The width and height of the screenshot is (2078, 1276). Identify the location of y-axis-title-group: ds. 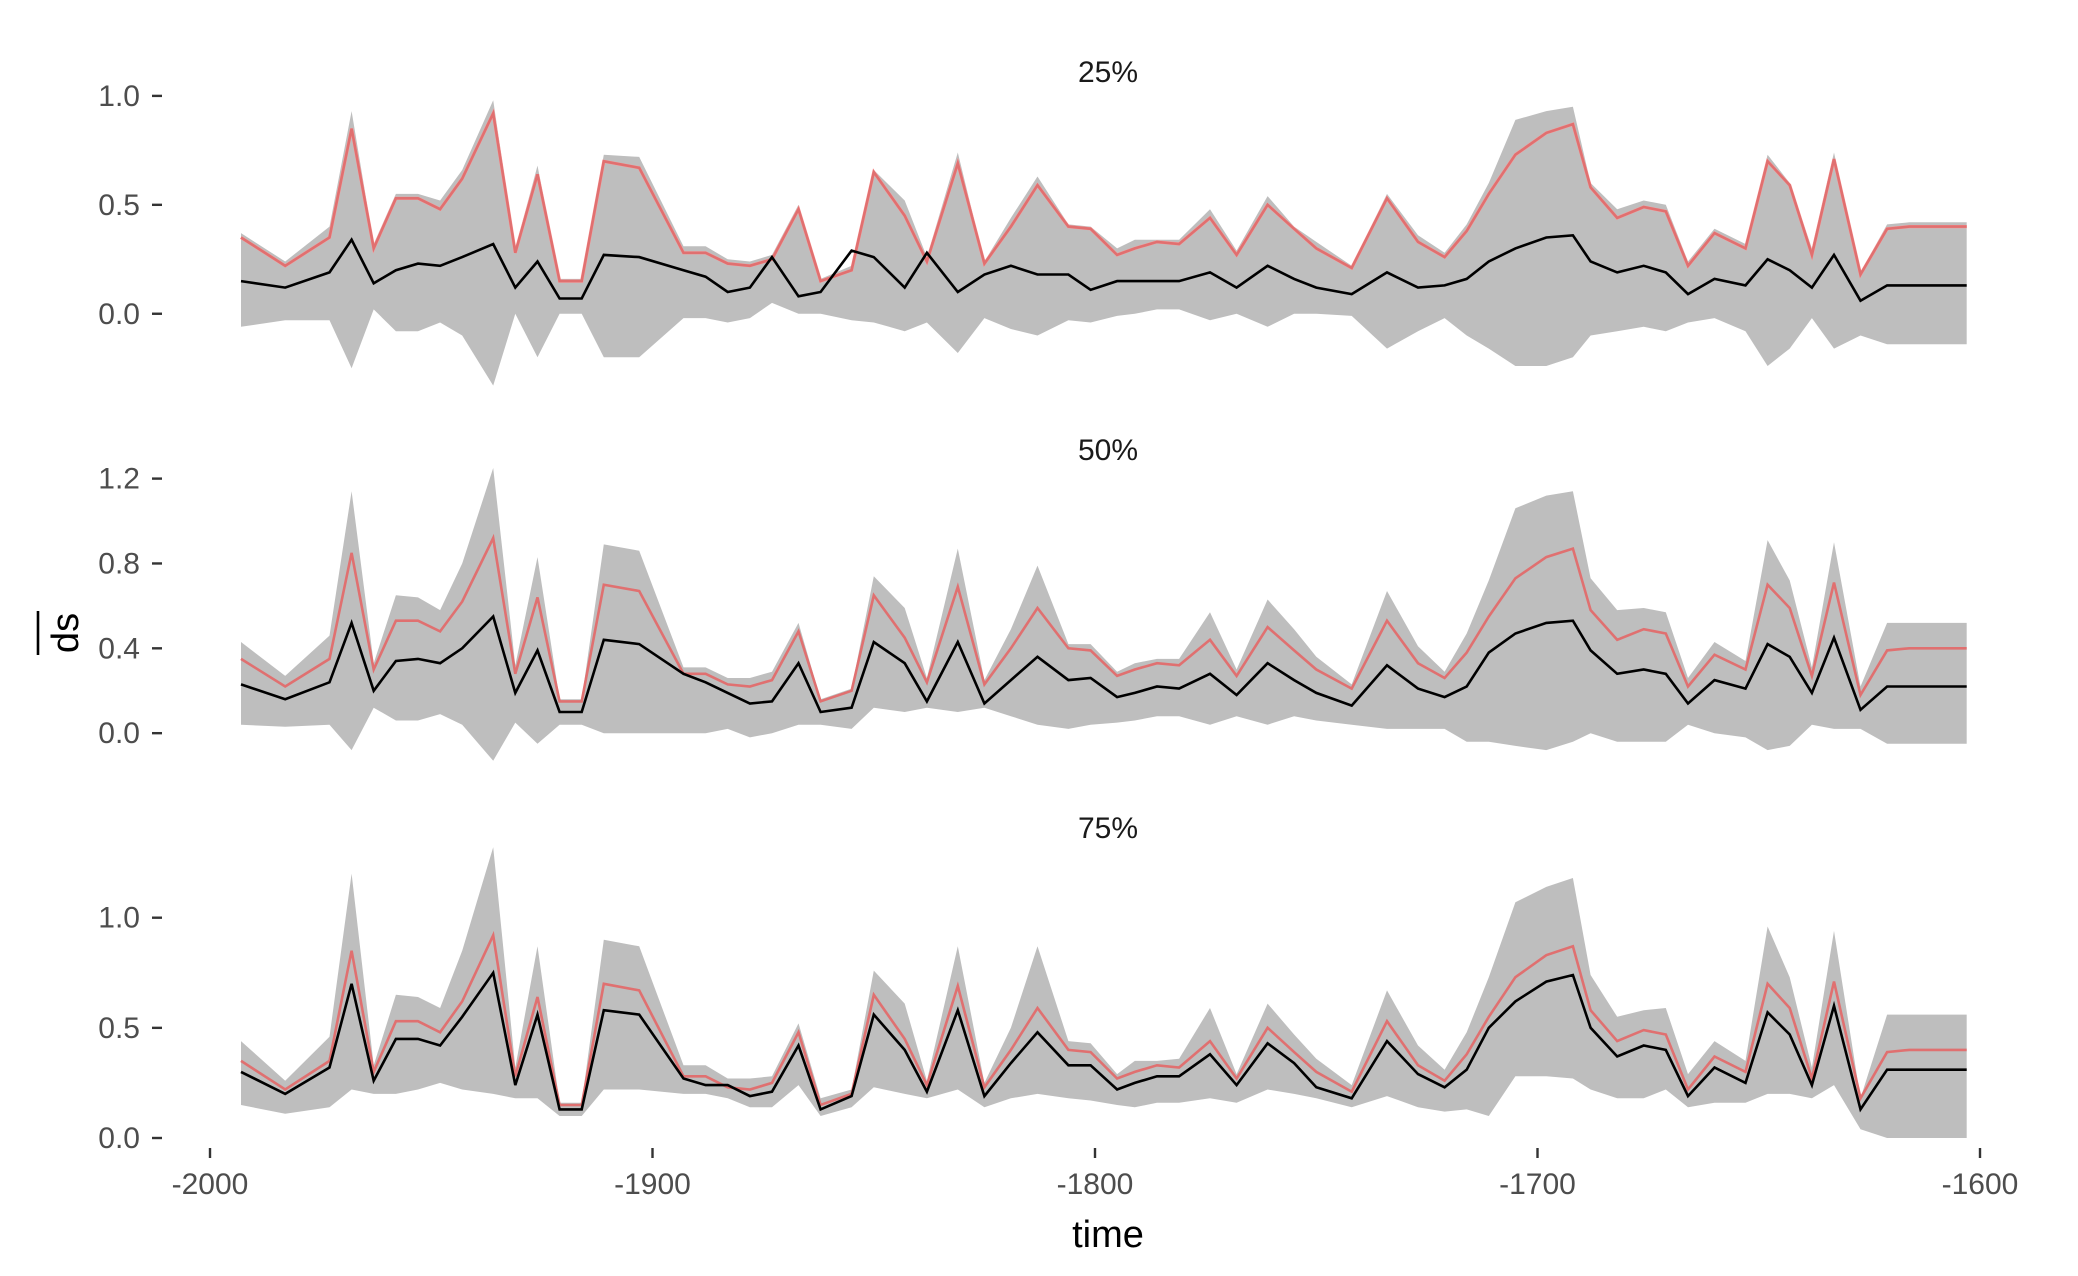
(61, 633).